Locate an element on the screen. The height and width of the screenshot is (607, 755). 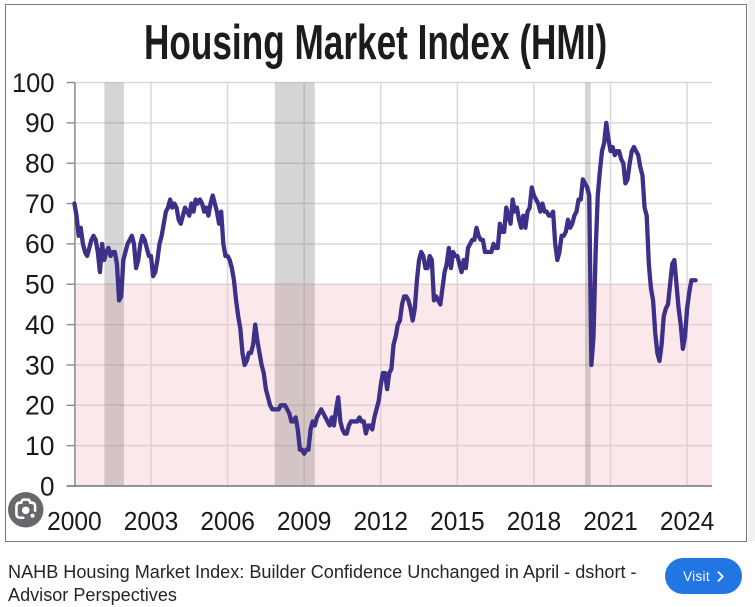
svg-text: 2015 is located at coordinates (457, 521).